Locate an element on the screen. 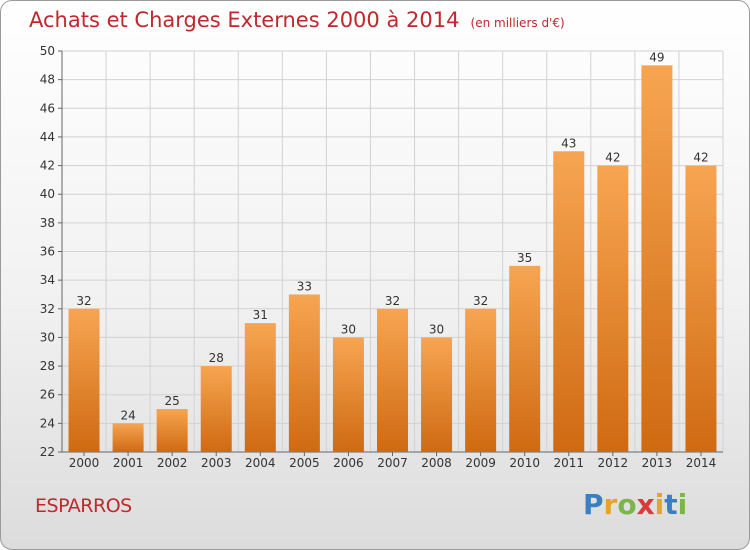 Image resolution: width=750 pixels, height=550 pixels. y-tick-label: 44 is located at coordinates (47, 137).